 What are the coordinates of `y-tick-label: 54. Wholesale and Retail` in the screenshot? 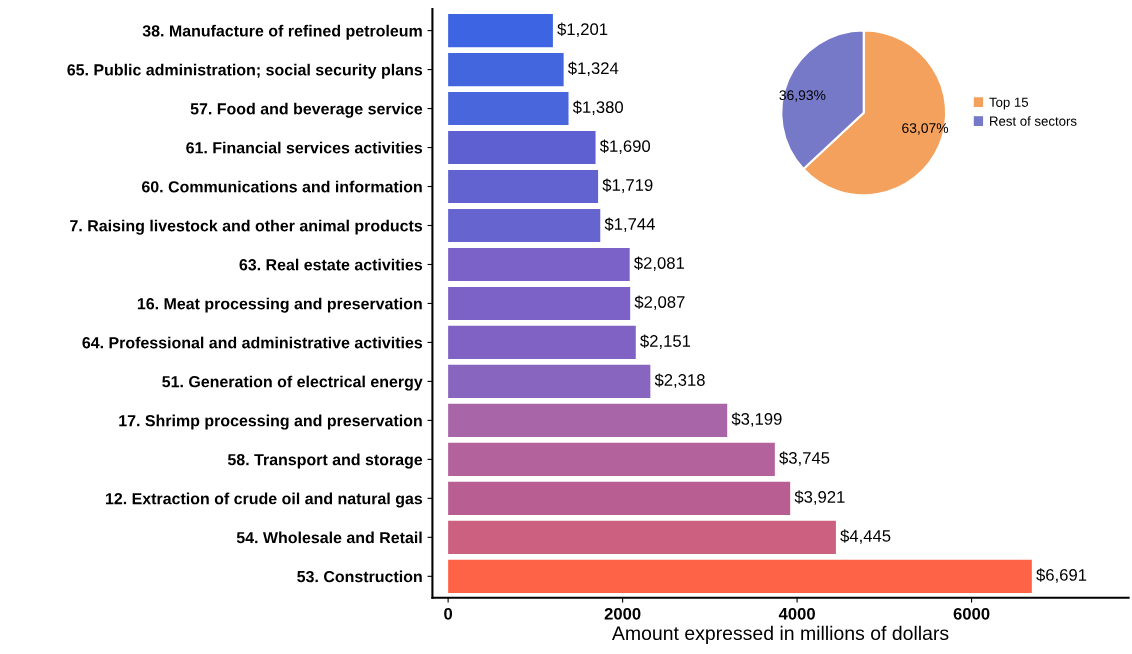 It's located at (329, 537).